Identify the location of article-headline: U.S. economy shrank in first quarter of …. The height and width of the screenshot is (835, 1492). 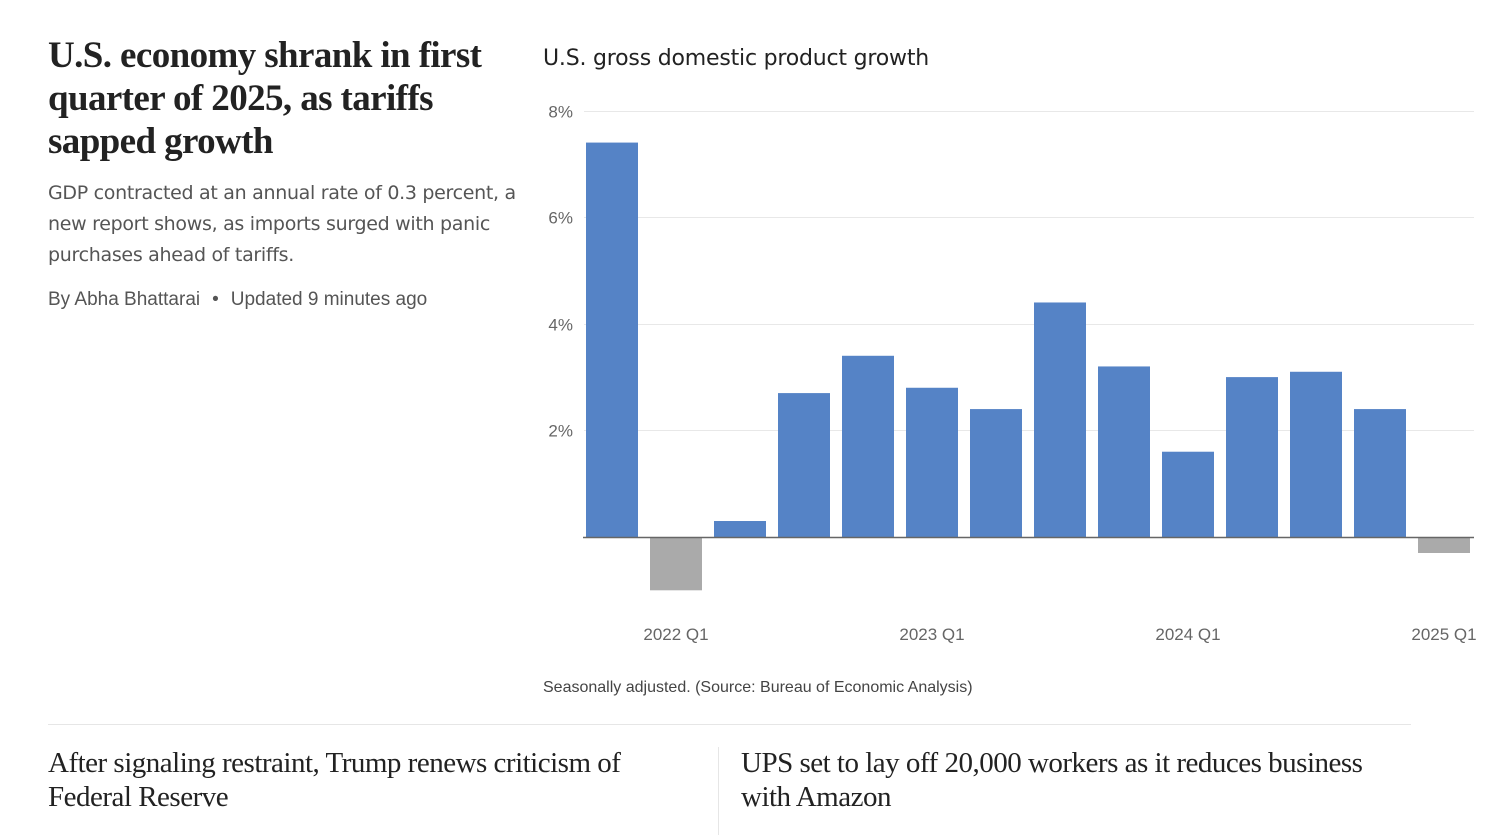
(265, 98).